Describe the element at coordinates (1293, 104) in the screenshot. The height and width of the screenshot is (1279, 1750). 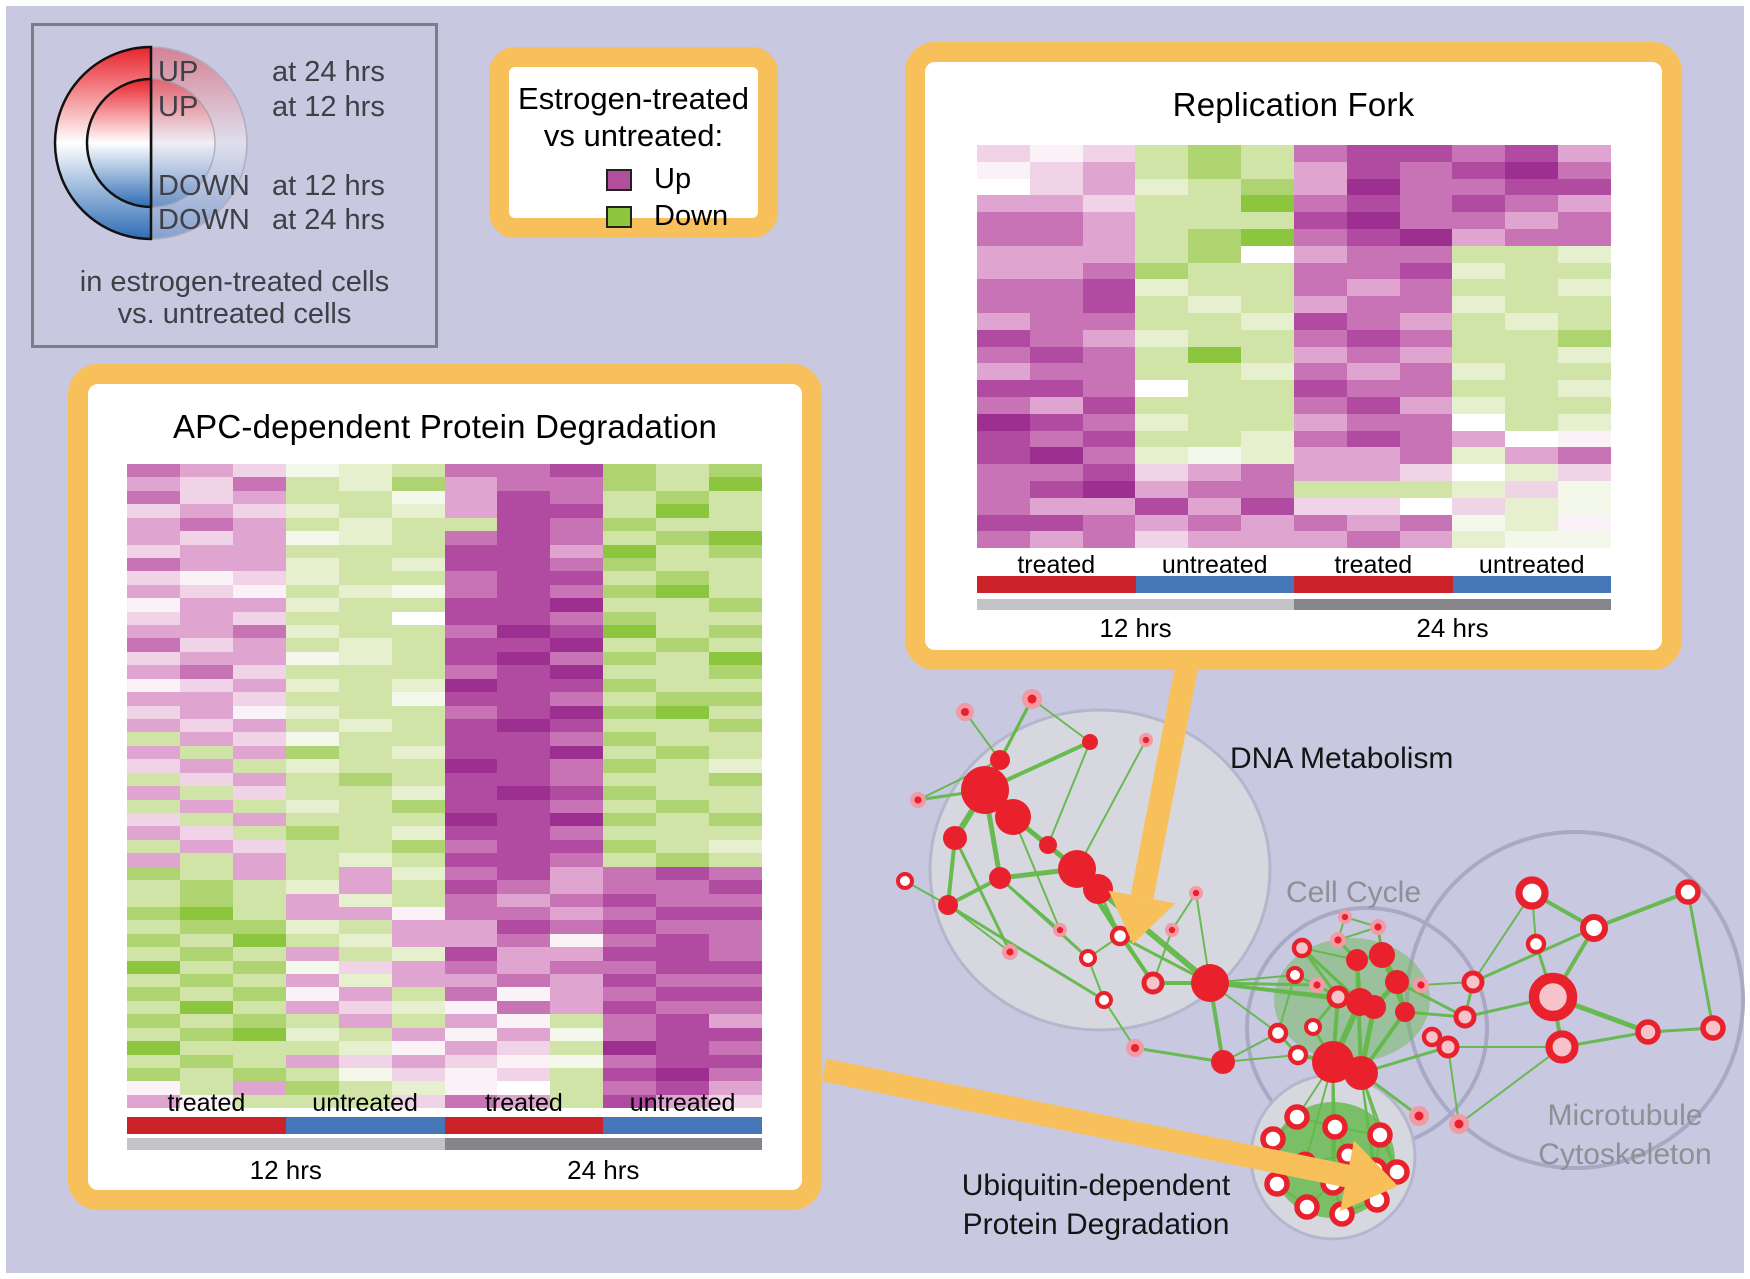
I see `replication-fork-title: Replication Fork` at that location.